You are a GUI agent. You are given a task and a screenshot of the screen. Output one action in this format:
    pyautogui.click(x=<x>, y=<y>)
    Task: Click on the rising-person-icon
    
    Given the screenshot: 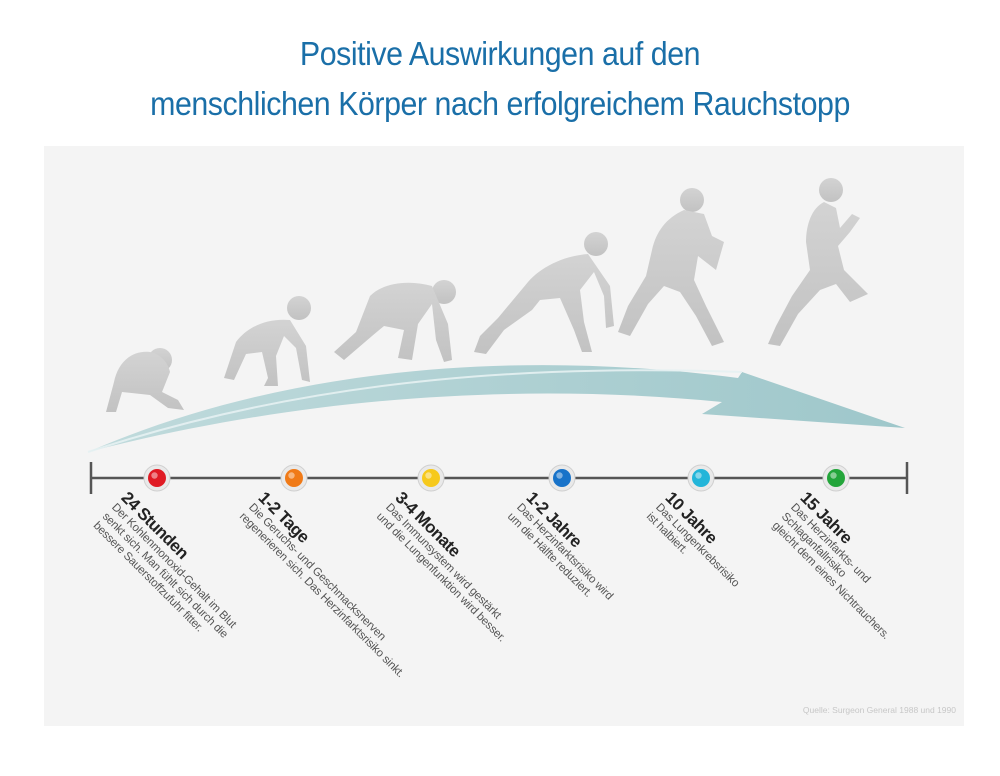 What is the action you would take?
    pyautogui.click(x=267, y=341)
    